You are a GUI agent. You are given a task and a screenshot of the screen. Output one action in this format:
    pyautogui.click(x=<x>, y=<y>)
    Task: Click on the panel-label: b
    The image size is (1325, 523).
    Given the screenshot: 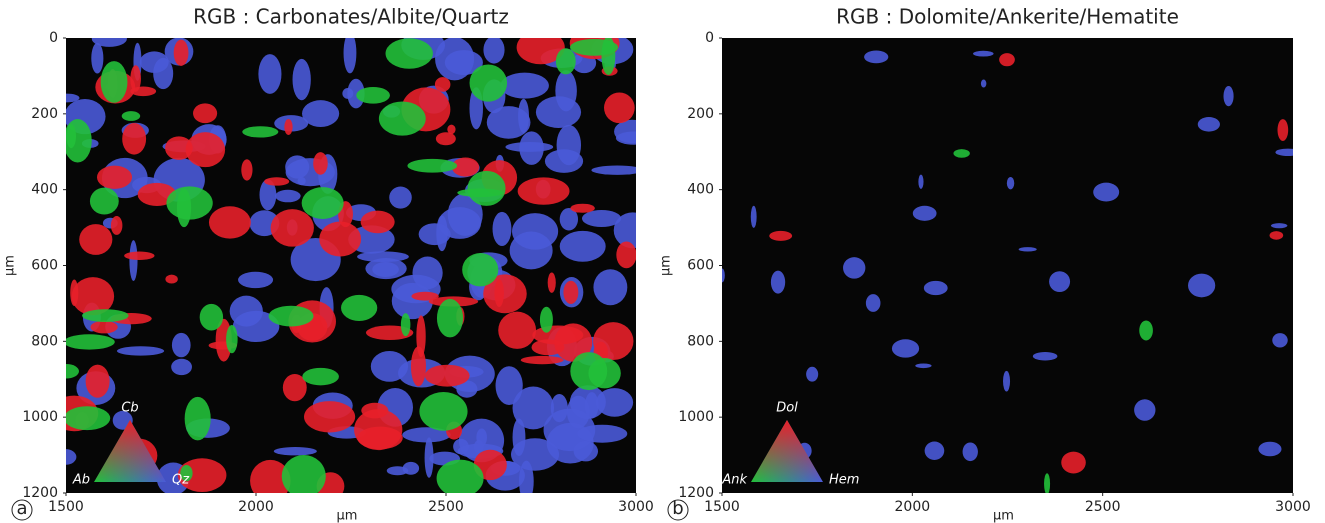 What is the action you would take?
    pyautogui.click(x=677, y=508)
    